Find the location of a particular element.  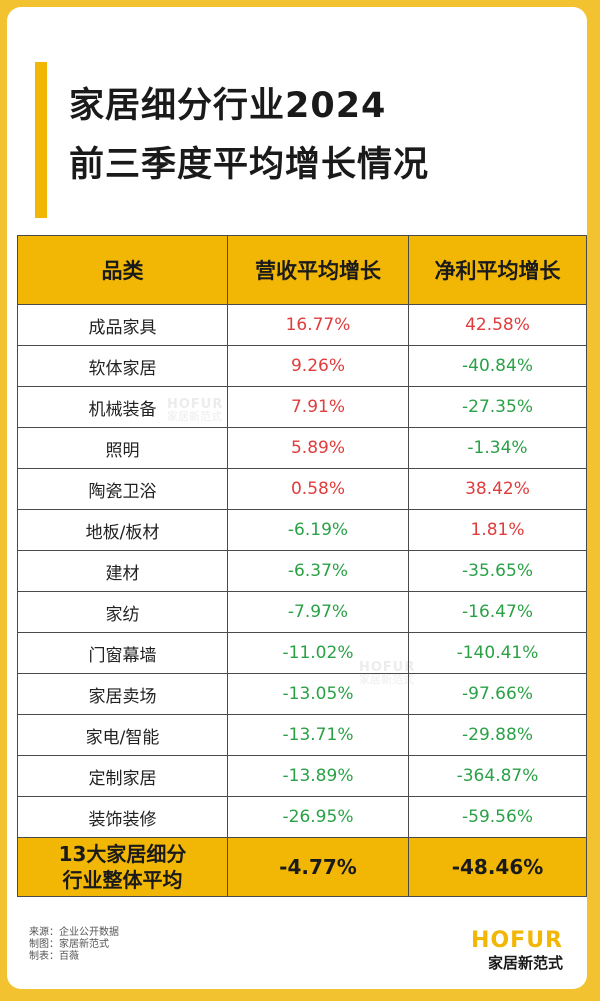

category-cell: 定制家居 is located at coordinates (122, 776).